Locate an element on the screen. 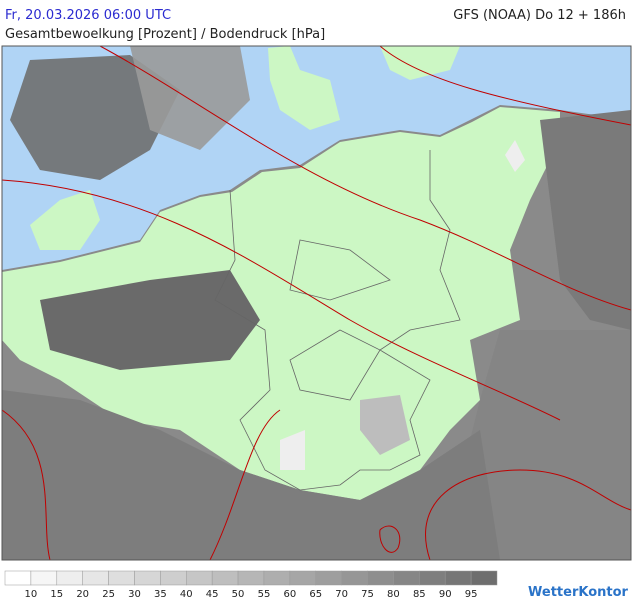 The image size is (633, 600). legend-label: 85 is located at coordinates (419, 594).